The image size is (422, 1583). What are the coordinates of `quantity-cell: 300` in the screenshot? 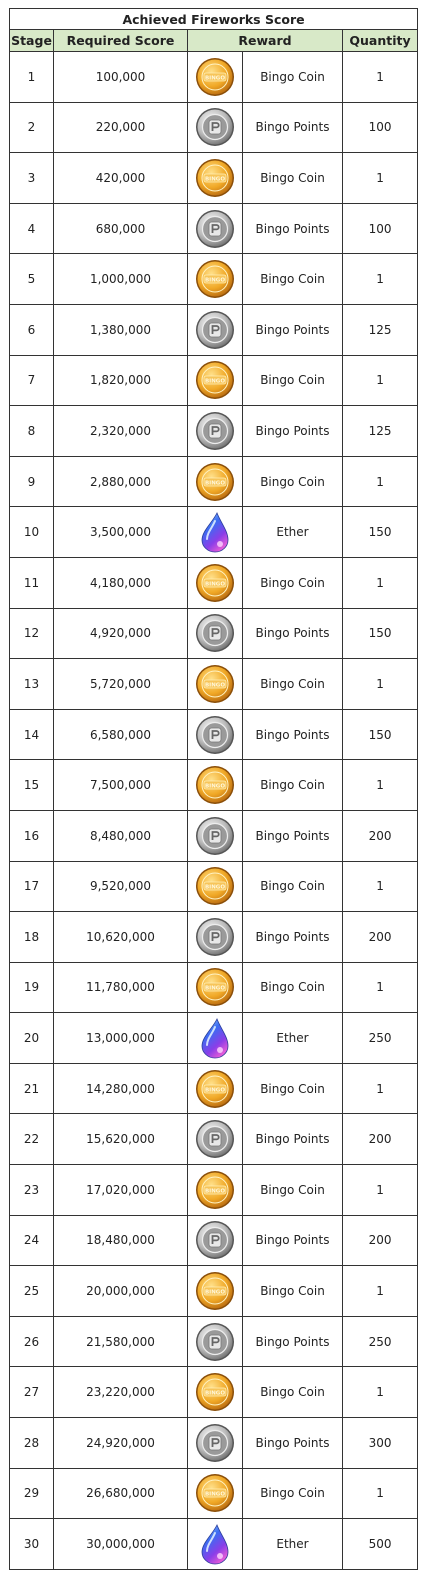 It's located at (380, 1443).